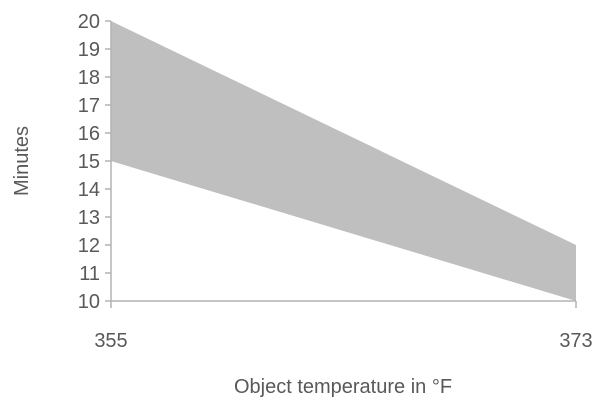  Describe the element at coordinates (575, 341) in the screenshot. I see `x-tick-label: 373` at that location.